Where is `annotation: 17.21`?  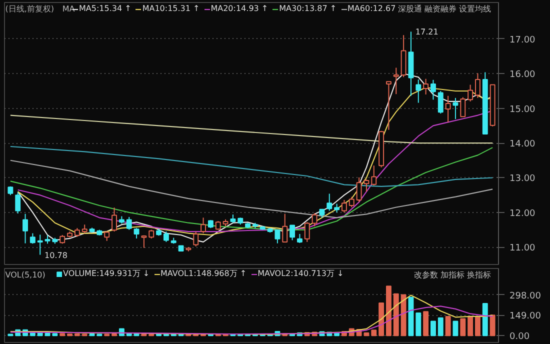 annotation: 17.21 is located at coordinates (426, 32).